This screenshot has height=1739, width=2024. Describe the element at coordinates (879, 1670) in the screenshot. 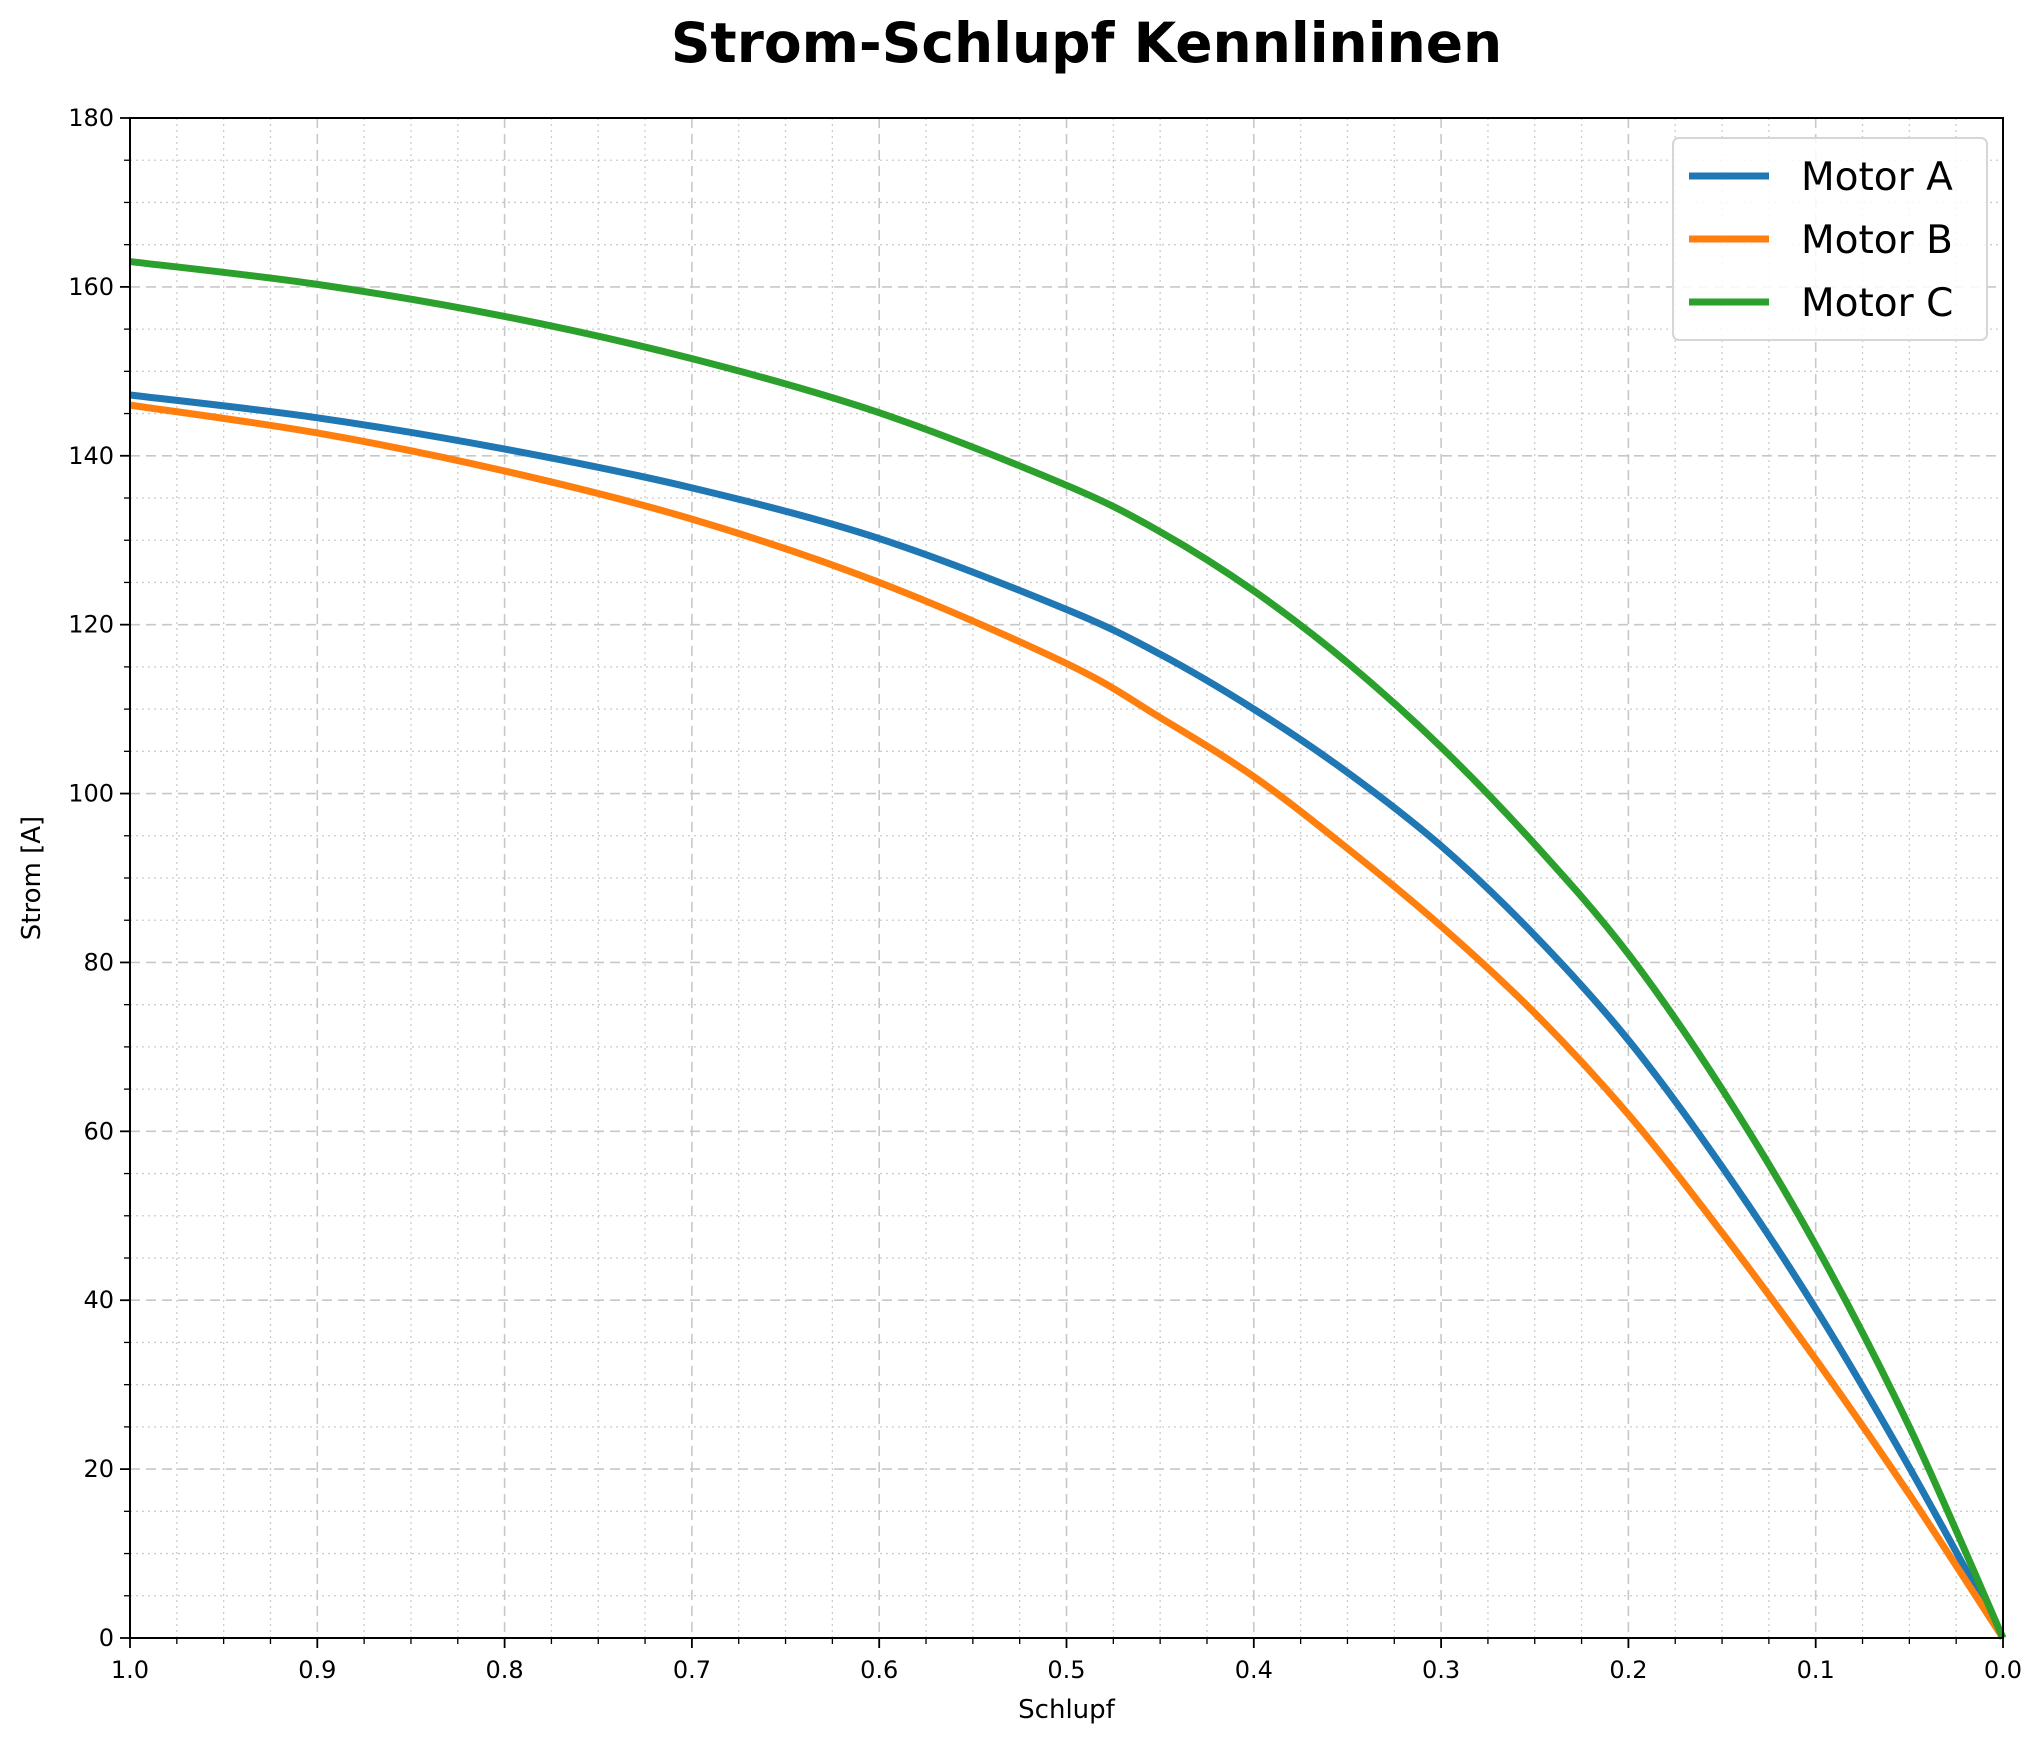

I see `x-tick-label: 0.6` at that location.